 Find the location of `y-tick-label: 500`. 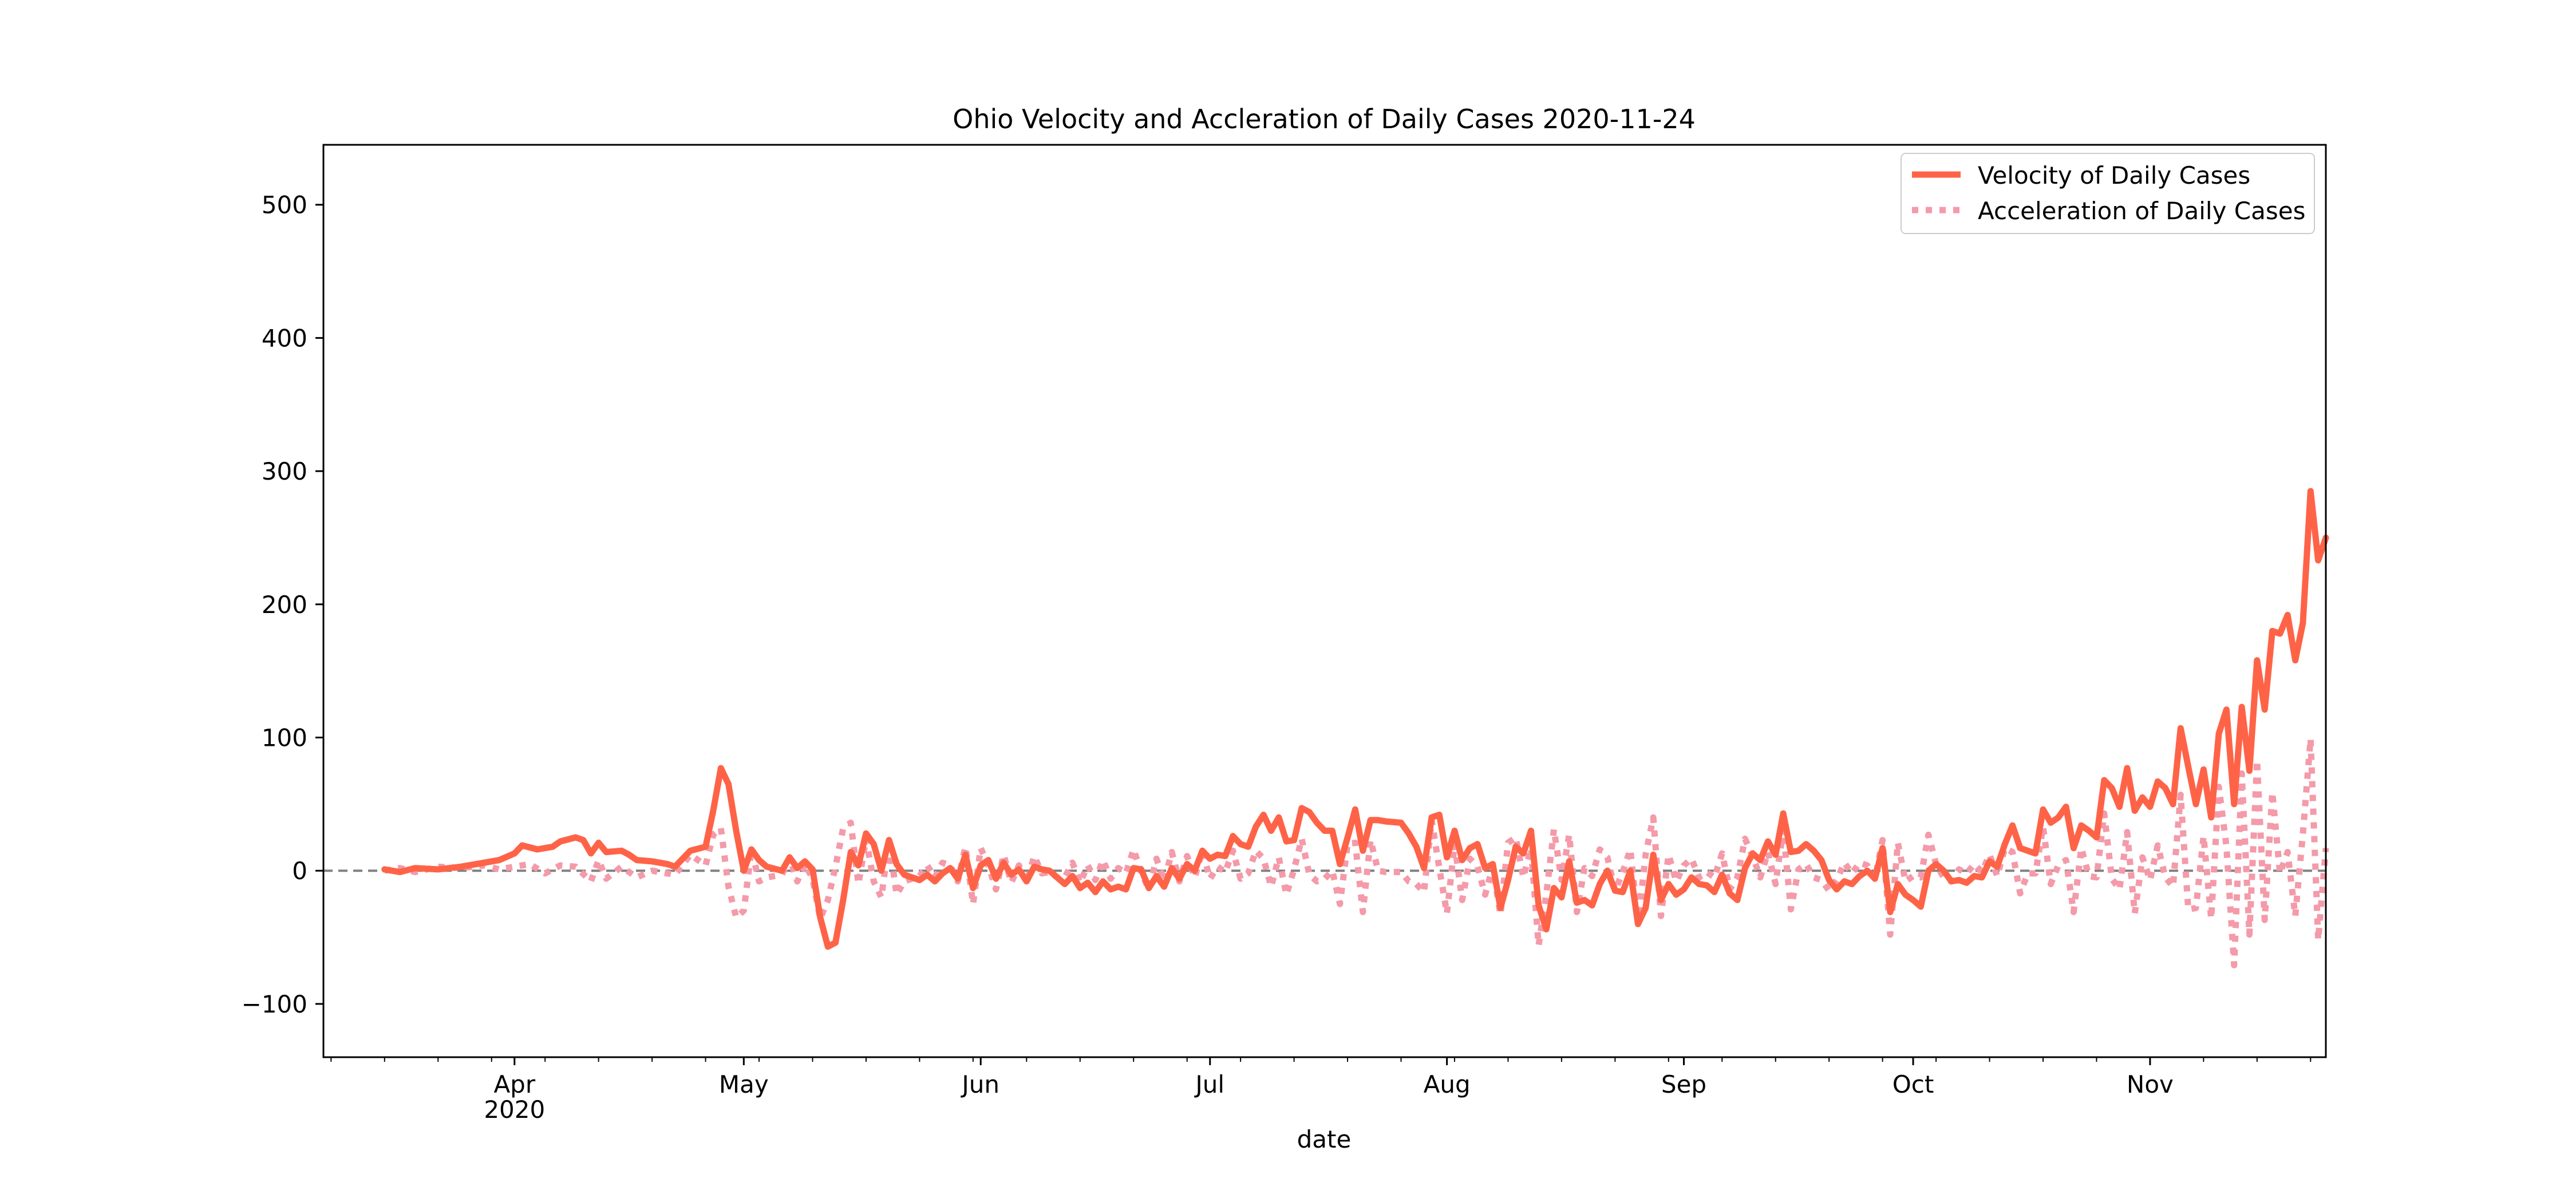

y-tick-label: 500 is located at coordinates (284, 205).